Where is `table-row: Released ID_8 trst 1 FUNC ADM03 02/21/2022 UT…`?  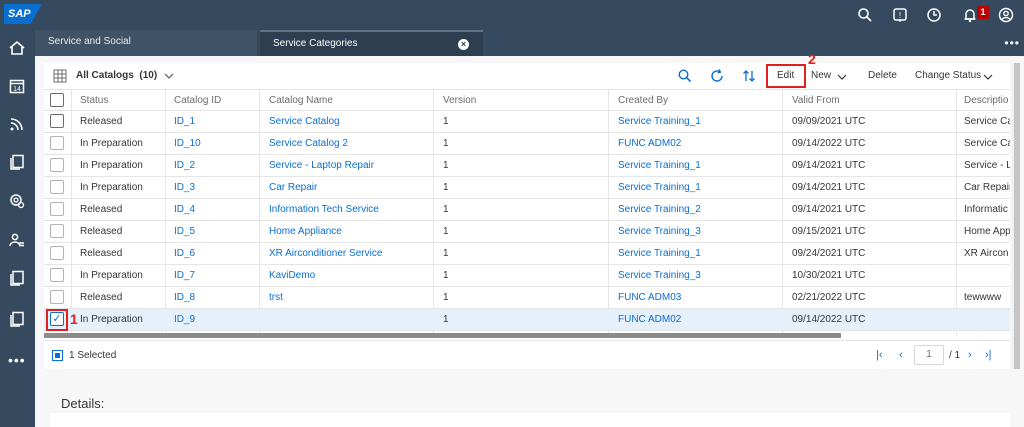 table-row: Released ID_8 trst 1 FUNC ADM03 02/21/2022 UT… is located at coordinates (527, 298).